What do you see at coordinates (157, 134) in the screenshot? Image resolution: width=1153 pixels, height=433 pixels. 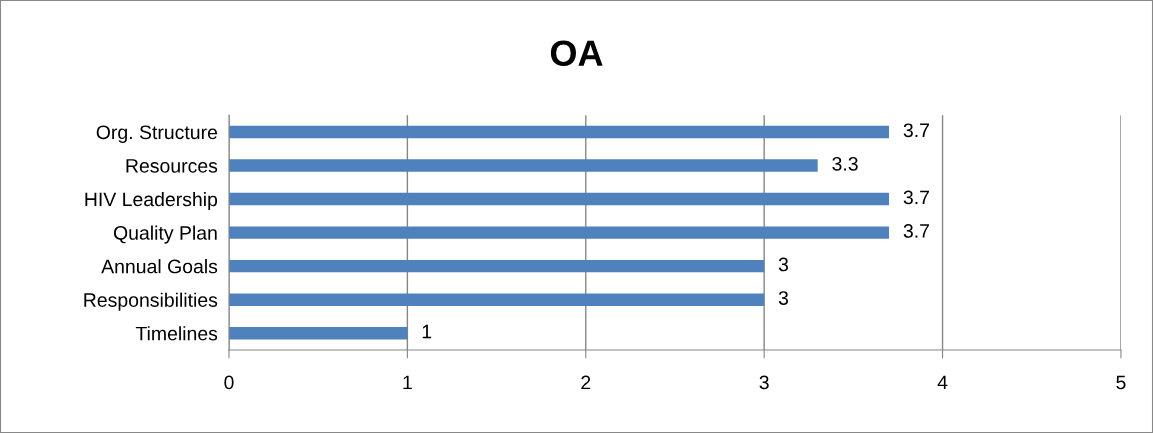 I see `y-tick-label: Org. Structure` at bounding box center [157, 134].